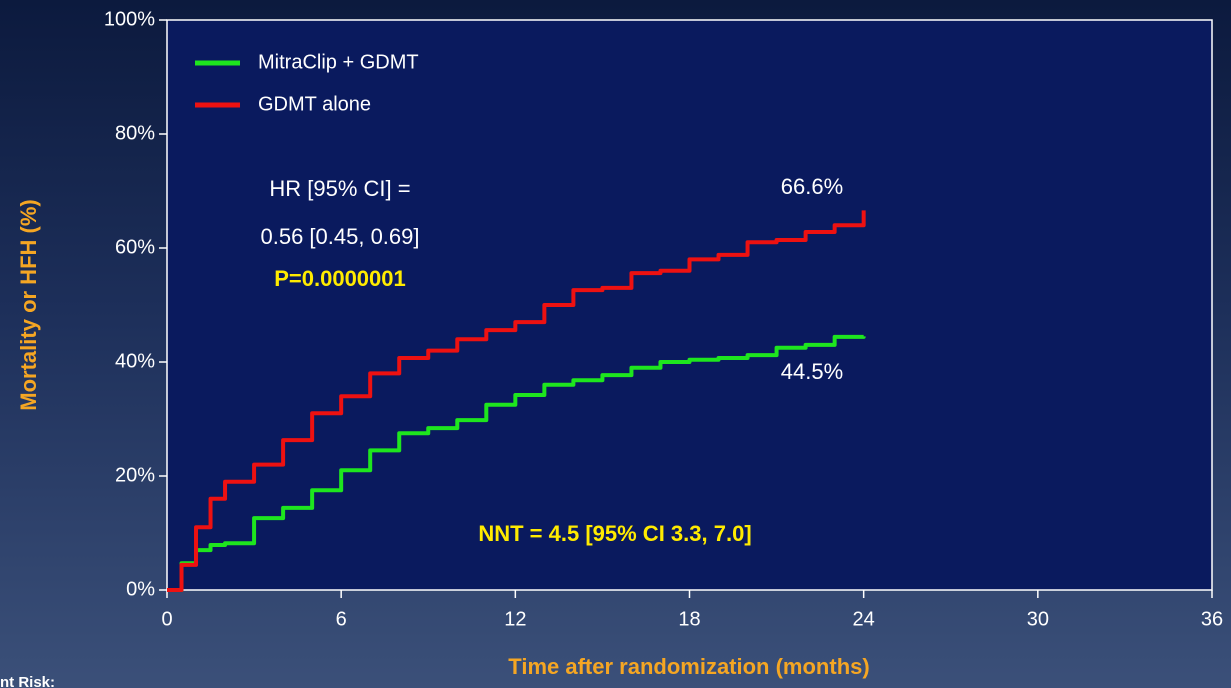 The width and height of the screenshot is (1231, 688). Describe the element at coordinates (135, 247) in the screenshot. I see `y-tick-label: 60%` at that location.